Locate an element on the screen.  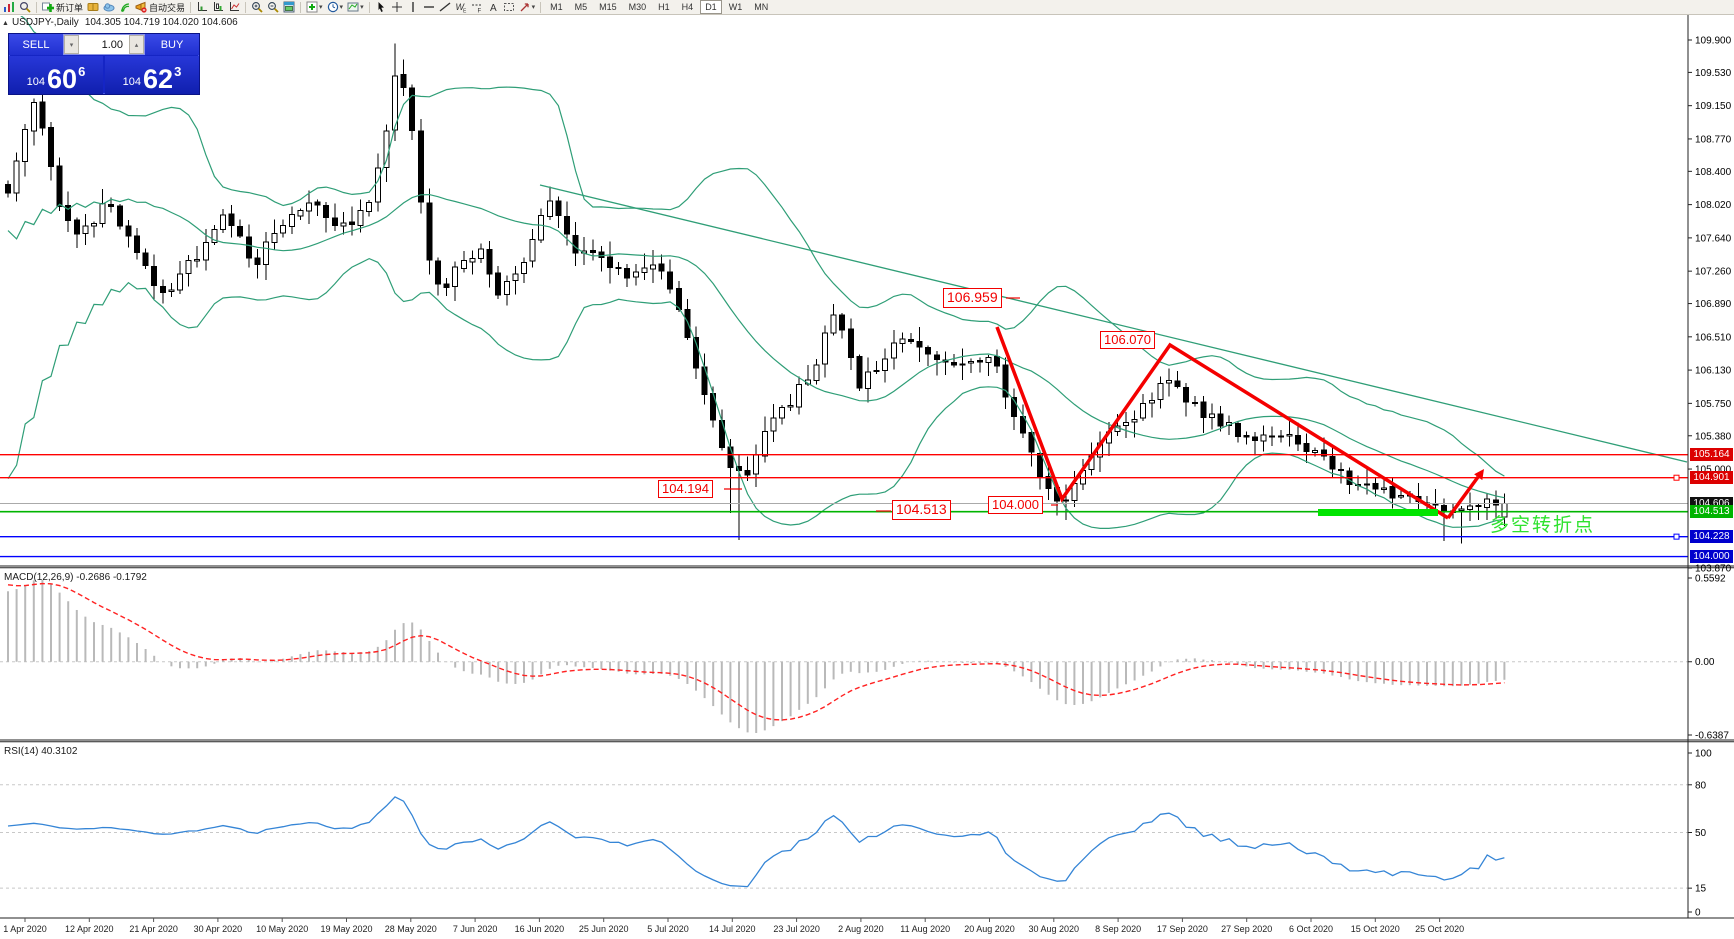
new-order-button: 新订单 is located at coordinates (62, 7).